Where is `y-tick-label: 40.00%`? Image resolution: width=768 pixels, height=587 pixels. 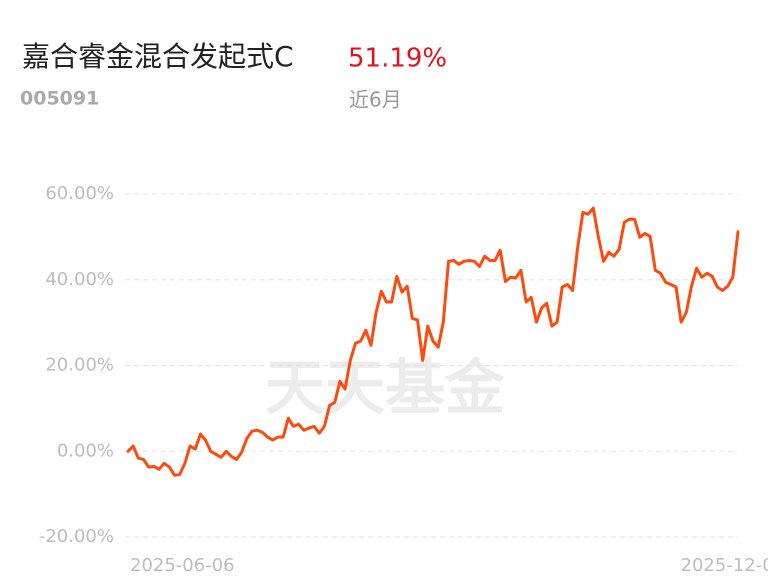 y-tick-label: 40.00% is located at coordinates (79, 279).